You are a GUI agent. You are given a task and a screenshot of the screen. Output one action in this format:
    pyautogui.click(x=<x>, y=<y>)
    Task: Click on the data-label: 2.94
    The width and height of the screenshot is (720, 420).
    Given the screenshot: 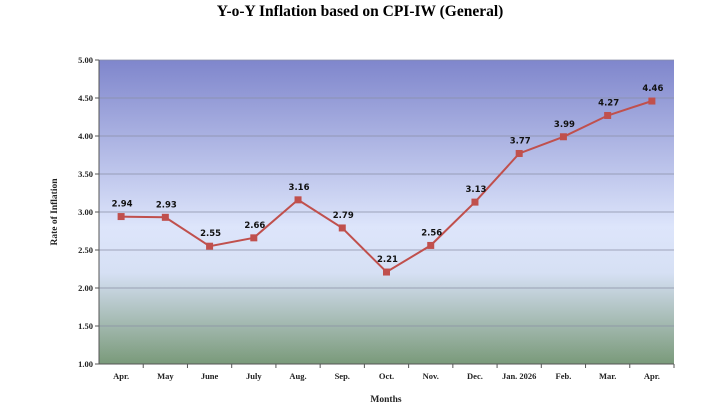 What is the action you would take?
    pyautogui.click(x=122, y=205)
    